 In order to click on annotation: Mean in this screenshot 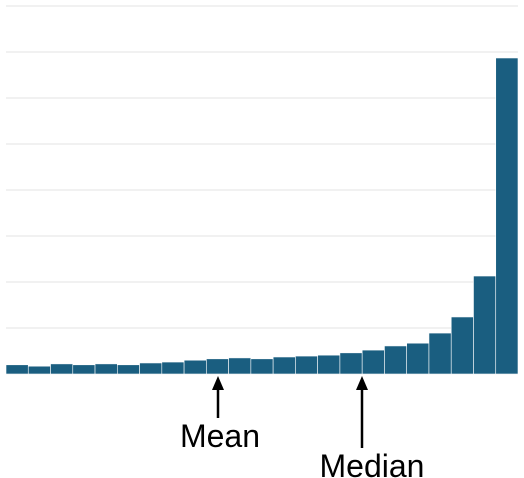, I will do `click(220, 436)`.